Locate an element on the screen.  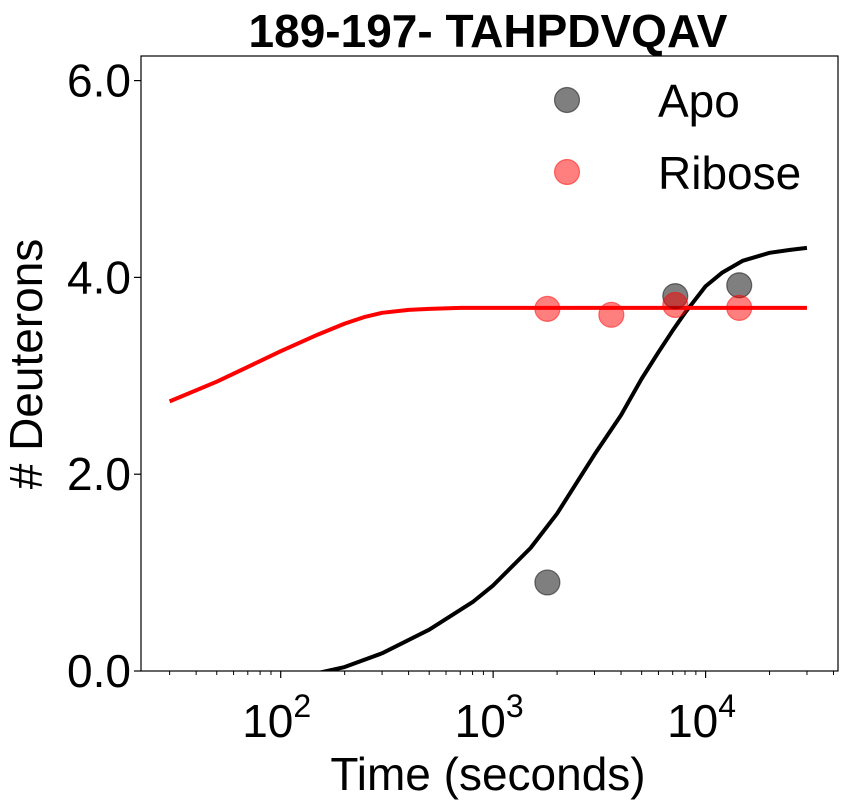
legend-marker-apo is located at coordinates (567, 100).